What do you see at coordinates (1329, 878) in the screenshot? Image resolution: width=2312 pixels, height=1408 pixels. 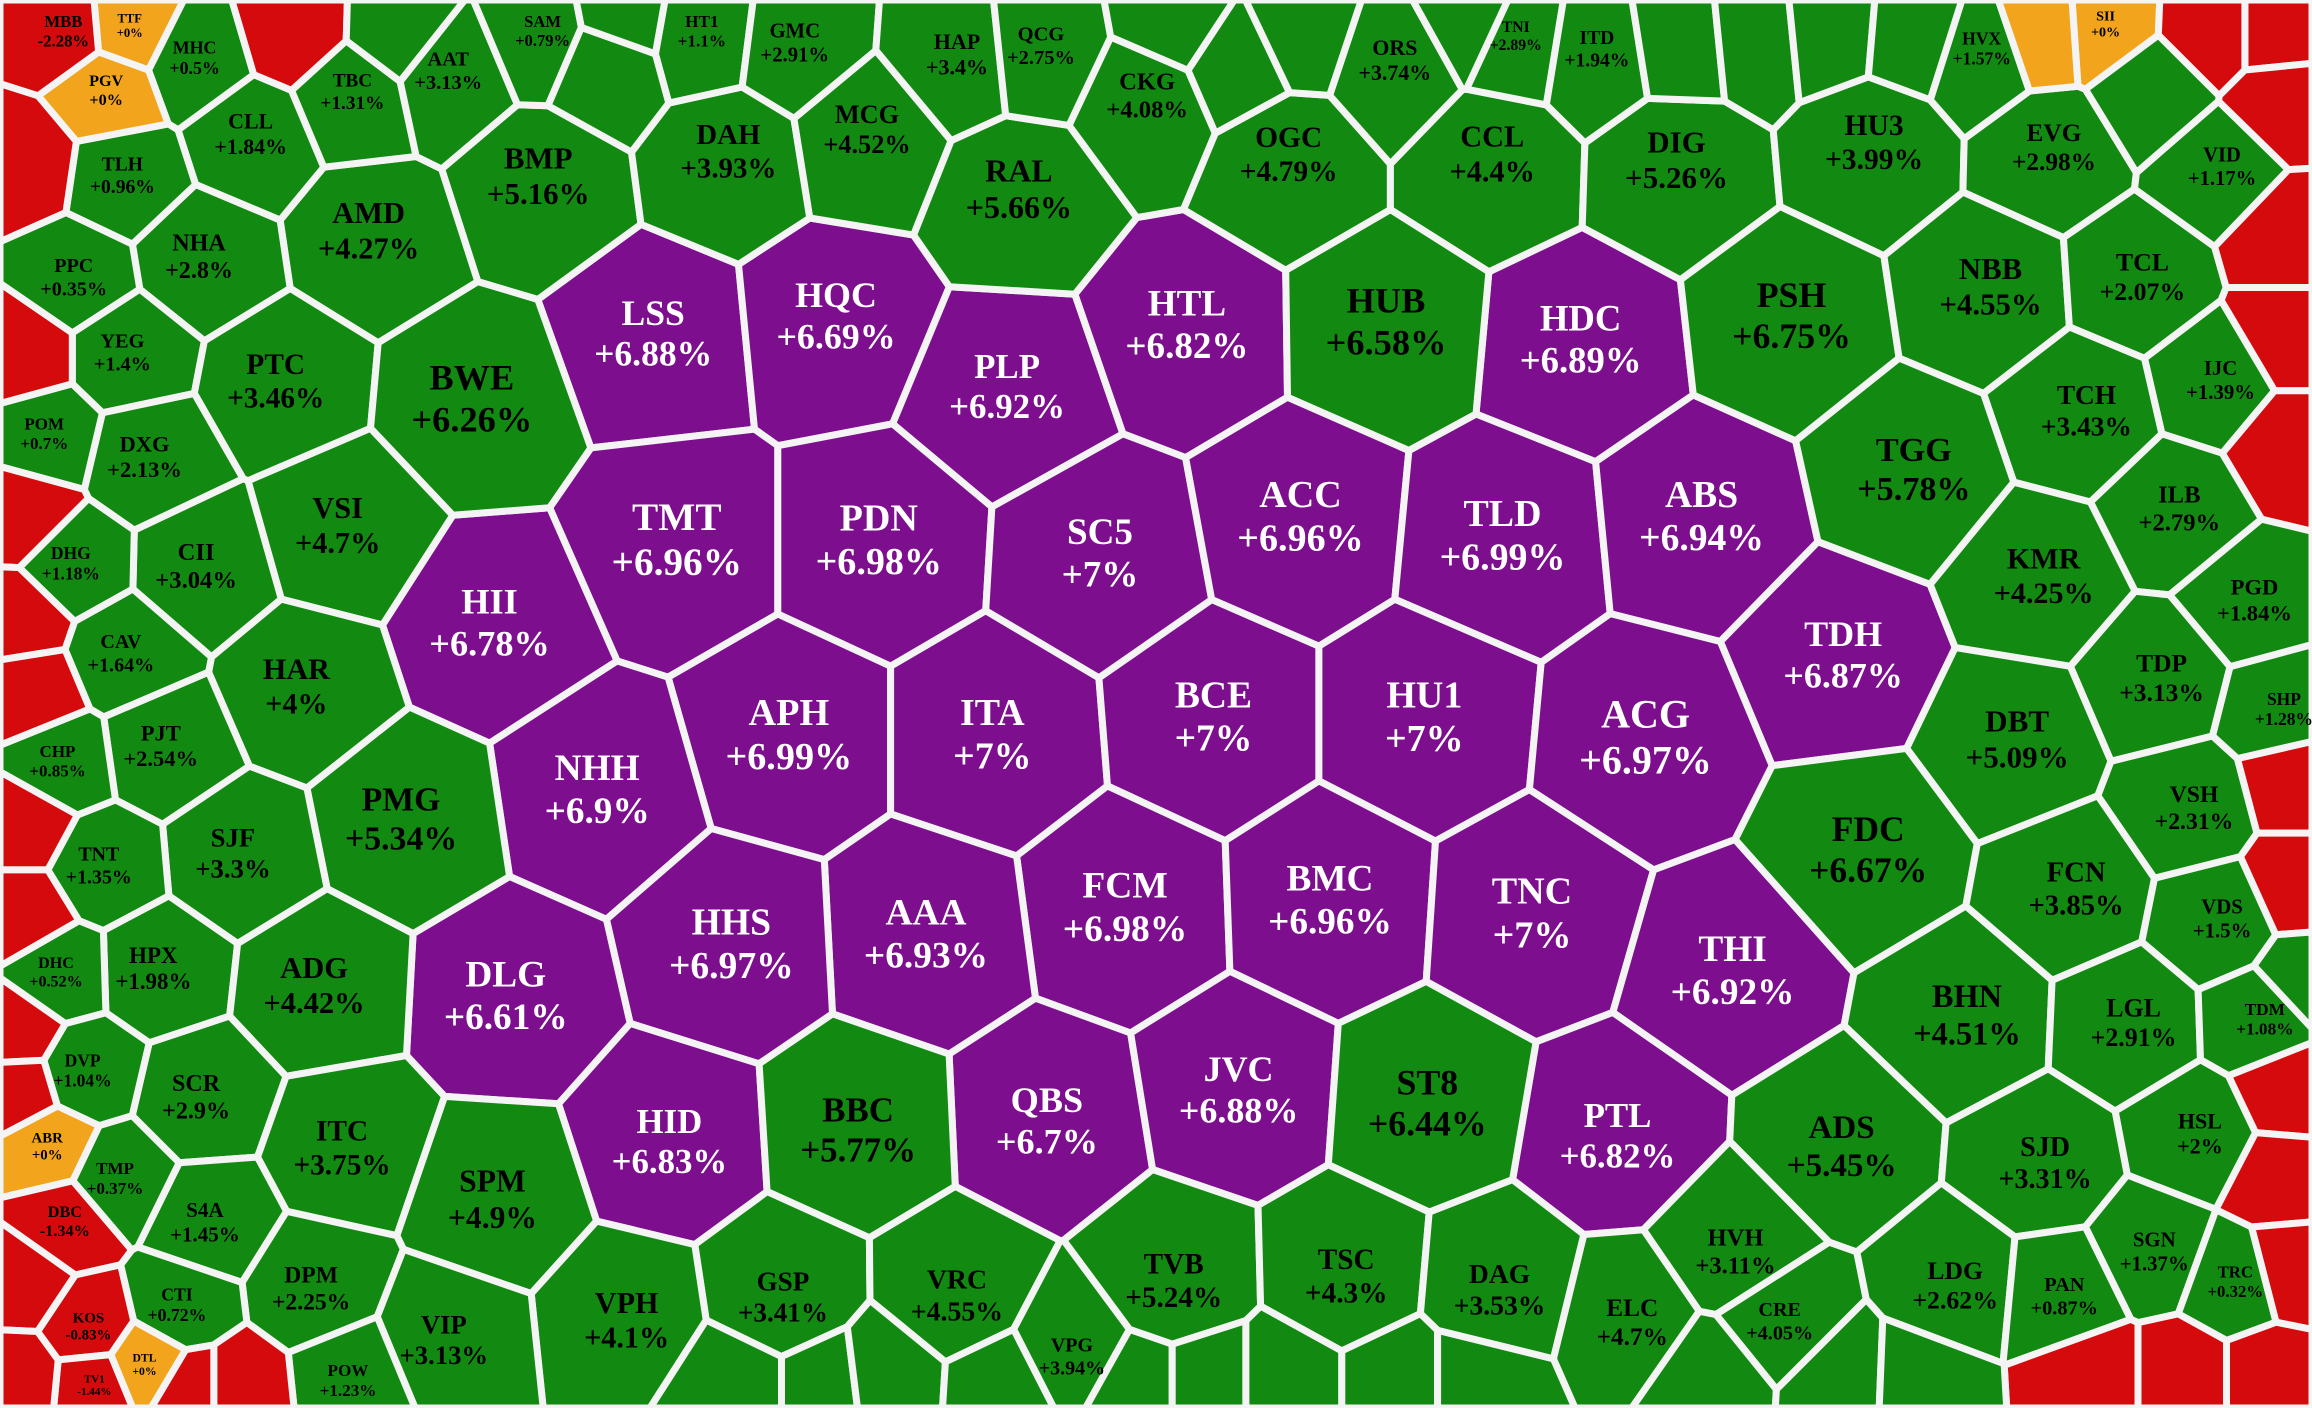 I see `ticker: BMC` at bounding box center [1329, 878].